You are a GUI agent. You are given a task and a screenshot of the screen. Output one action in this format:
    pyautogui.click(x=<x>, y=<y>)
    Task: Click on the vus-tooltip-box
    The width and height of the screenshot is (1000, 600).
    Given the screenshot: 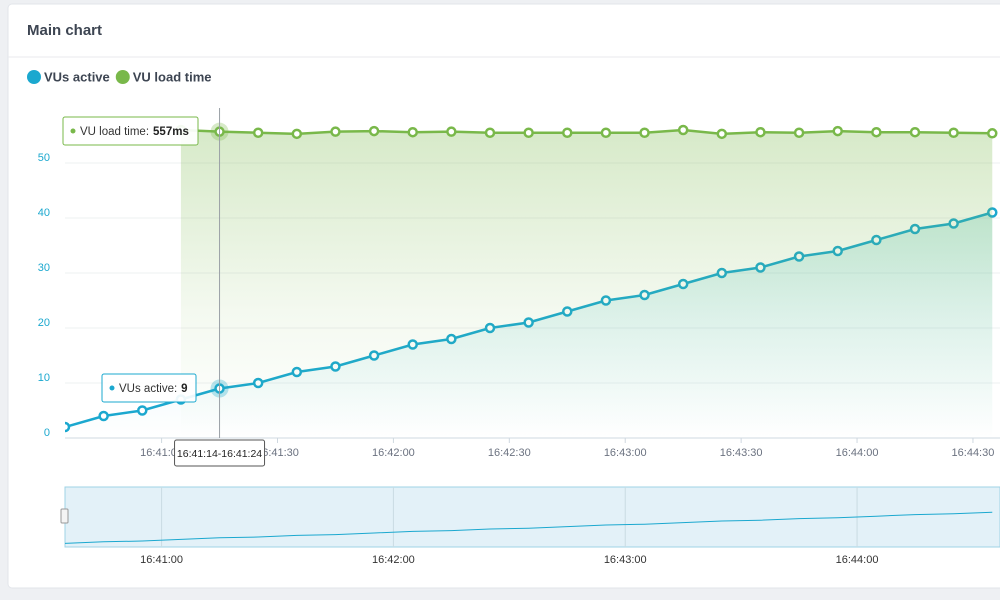 What is the action you would take?
    pyautogui.click(x=149, y=388)
    